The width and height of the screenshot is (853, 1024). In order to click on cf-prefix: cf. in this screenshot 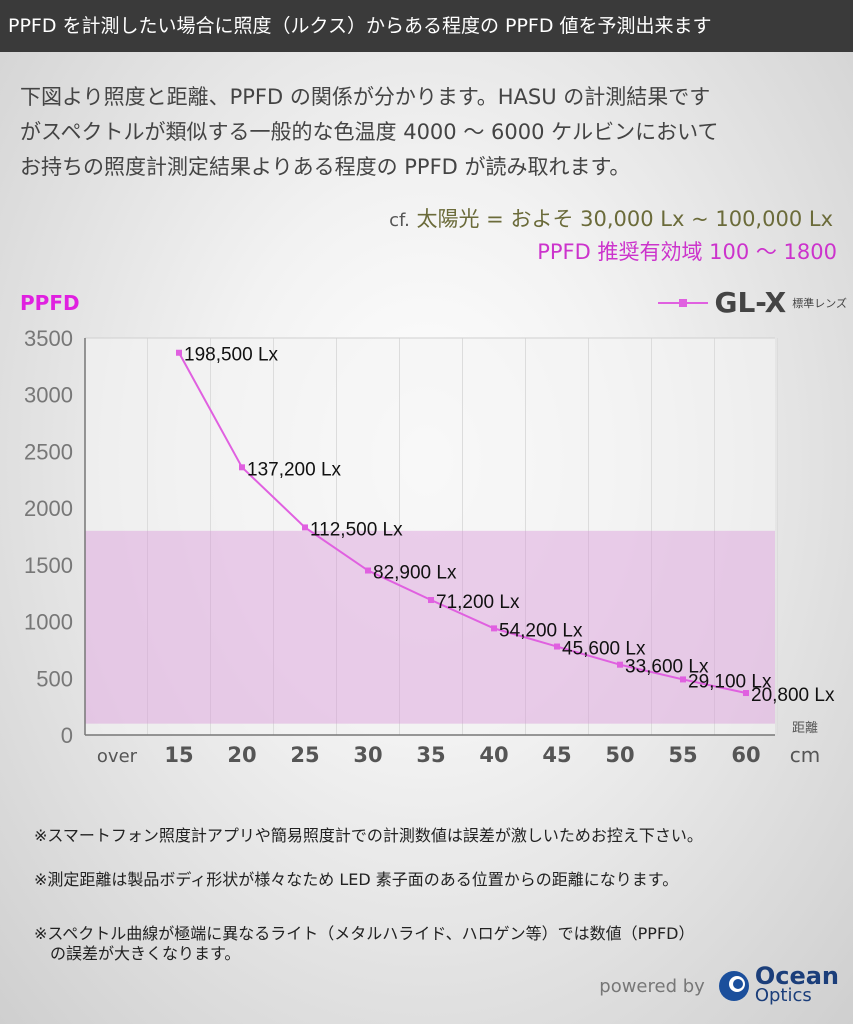, I will do `click(399, 220)`.